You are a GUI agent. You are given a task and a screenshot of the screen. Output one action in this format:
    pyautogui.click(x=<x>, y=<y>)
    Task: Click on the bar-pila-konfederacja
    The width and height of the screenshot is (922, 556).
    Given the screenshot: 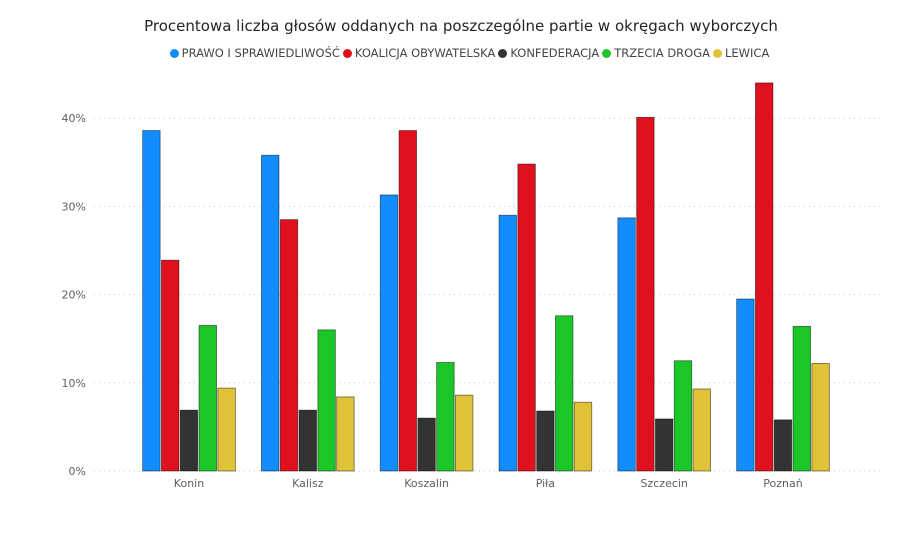 What is the action you would take?
    pyautogui.click(x=545, y=441)
    